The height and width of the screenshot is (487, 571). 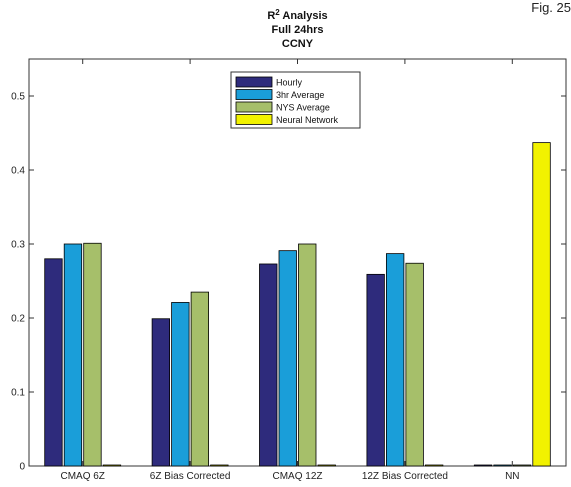 What do you see at coordinates (307, 120) in the screenshot?
I see `legend-label: Neural Network` at bounding box center [307, 120].